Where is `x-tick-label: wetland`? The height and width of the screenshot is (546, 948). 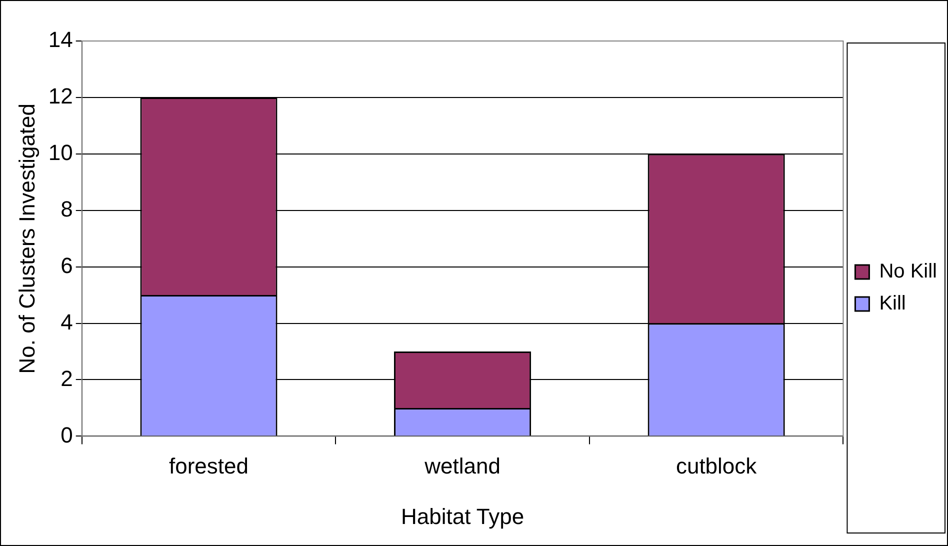 x-tick-label: wetland is located at coordinates (462, 465).